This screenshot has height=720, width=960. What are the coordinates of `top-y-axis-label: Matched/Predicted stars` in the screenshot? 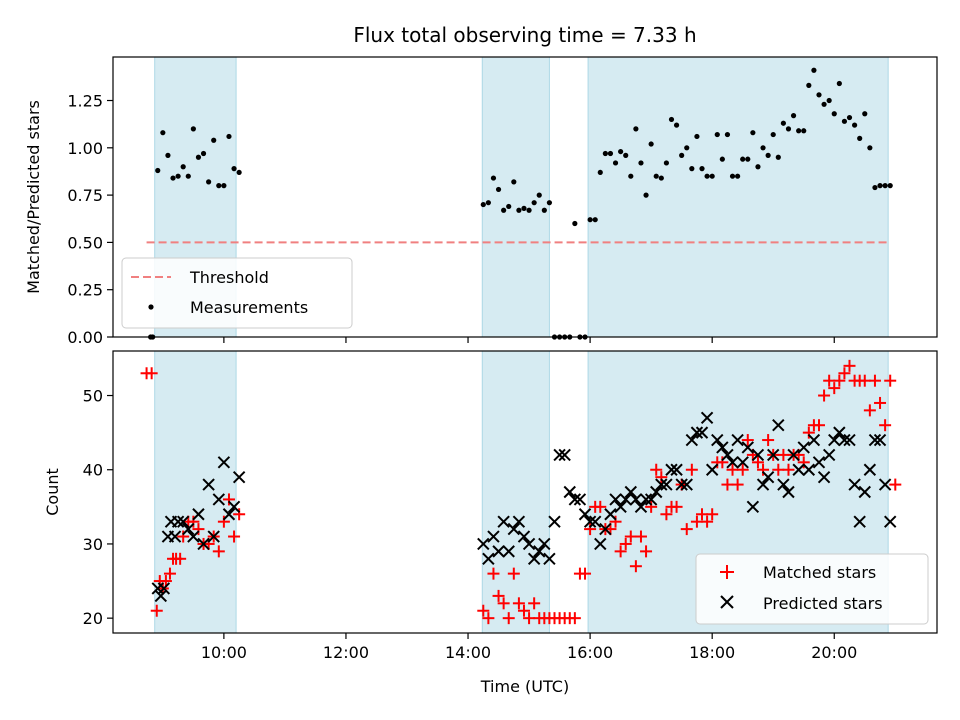 It's located at (33, 197).